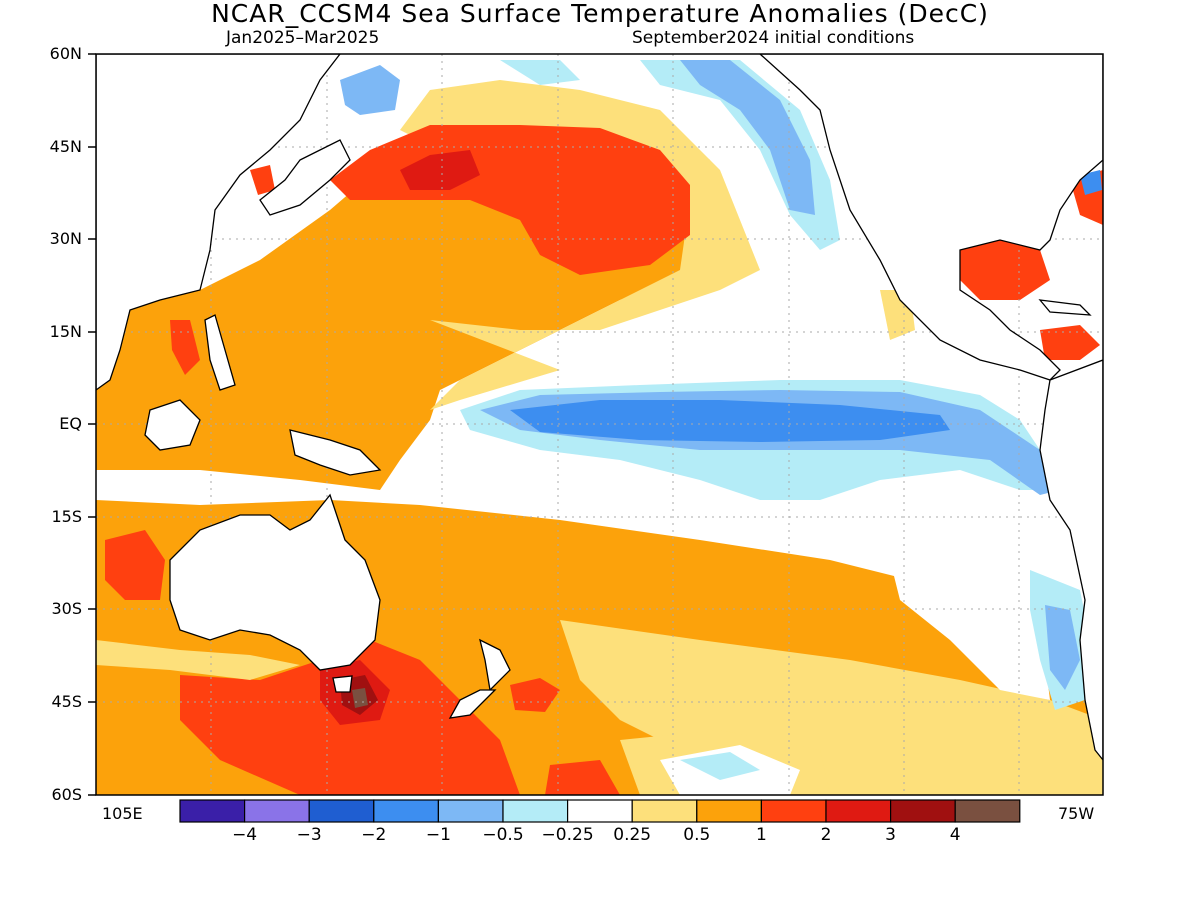  Describe the element at coordinates (70, 423) in the screenshot. I see `lat-label-eq: EQ` at that location.